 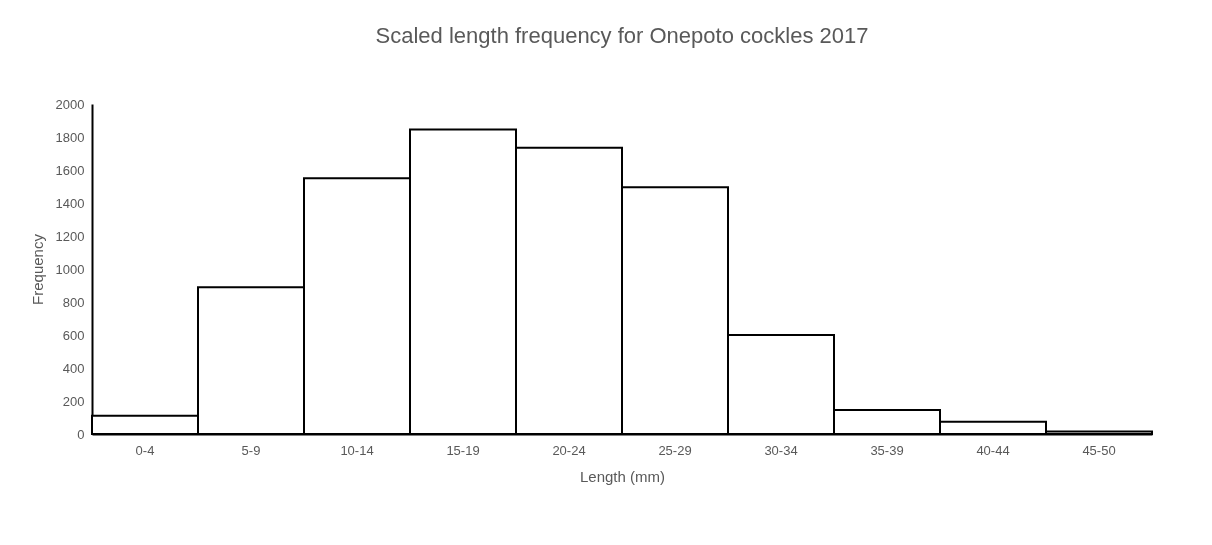 I want to click on y-tick-label: 600, so click(x=73, y=335).